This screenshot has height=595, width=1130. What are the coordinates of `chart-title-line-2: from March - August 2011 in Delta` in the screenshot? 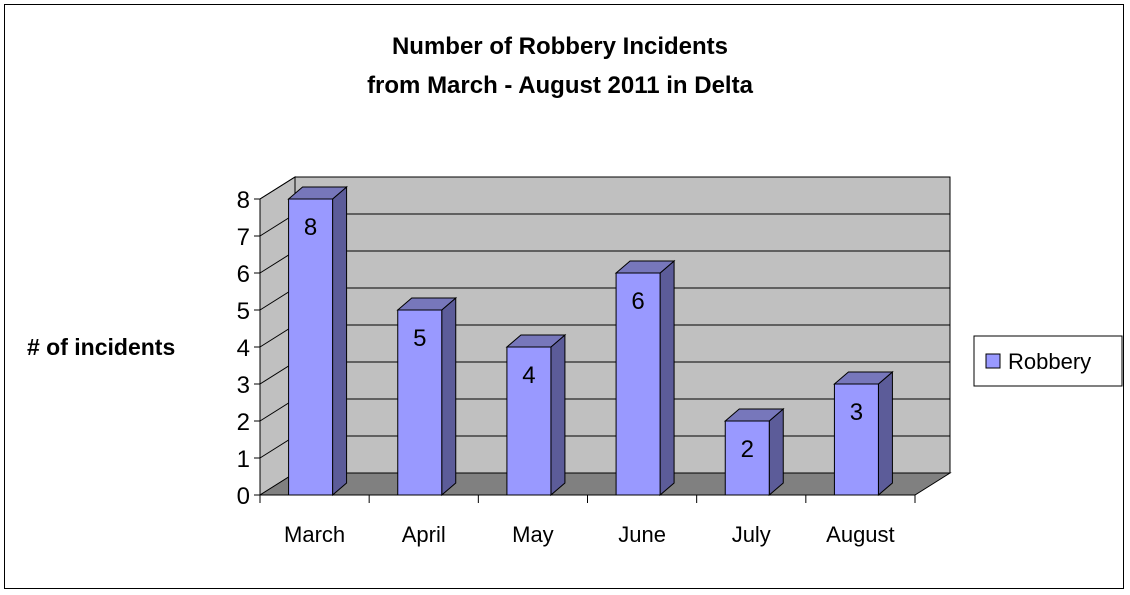 It's located at (560, 85).